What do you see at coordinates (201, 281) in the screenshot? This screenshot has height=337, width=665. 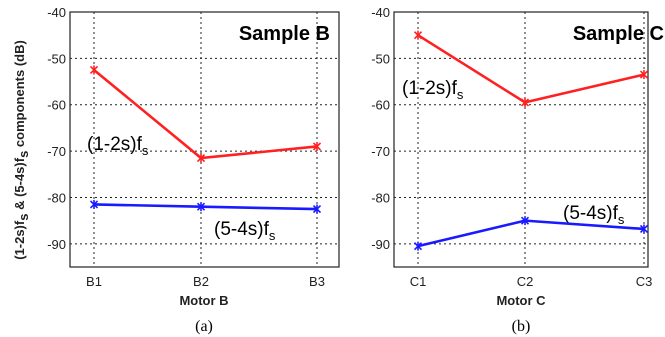 I see `x-tick-label: B2` at bounding box center [201, 281].